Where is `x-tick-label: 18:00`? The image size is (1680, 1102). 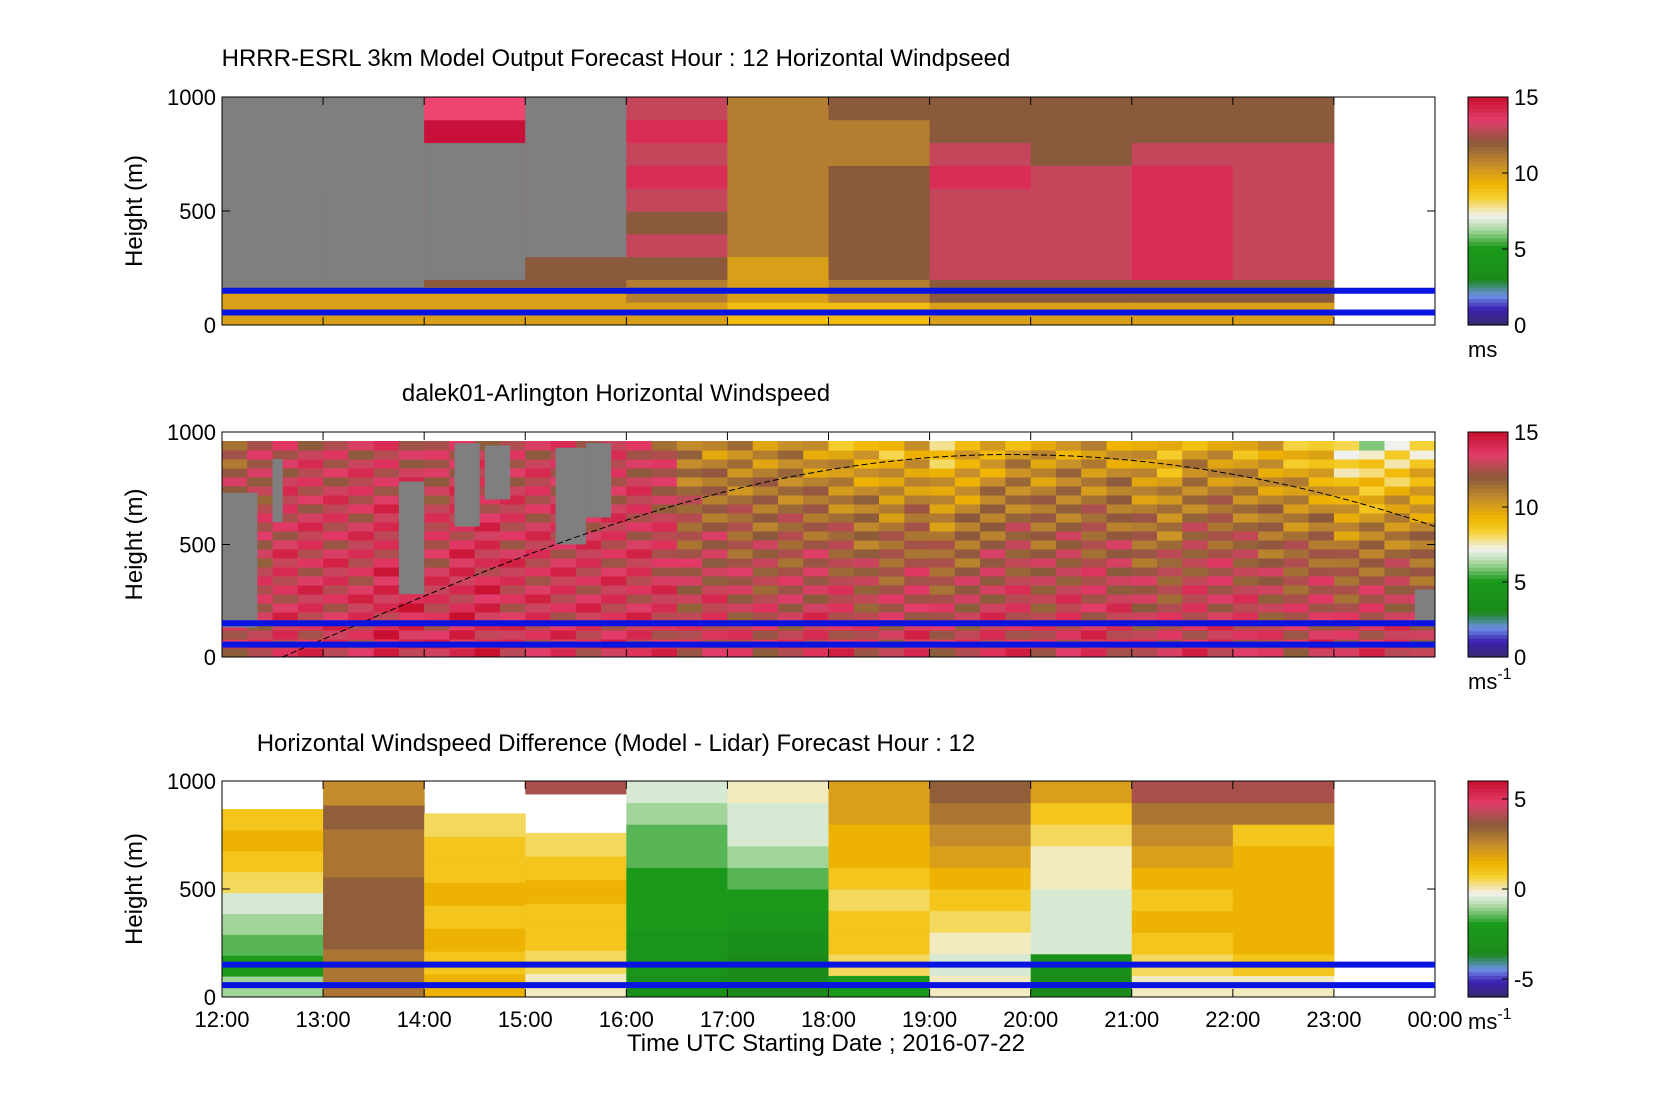
x-tick-label: 18:00 is located at coordinates (828, 1019).